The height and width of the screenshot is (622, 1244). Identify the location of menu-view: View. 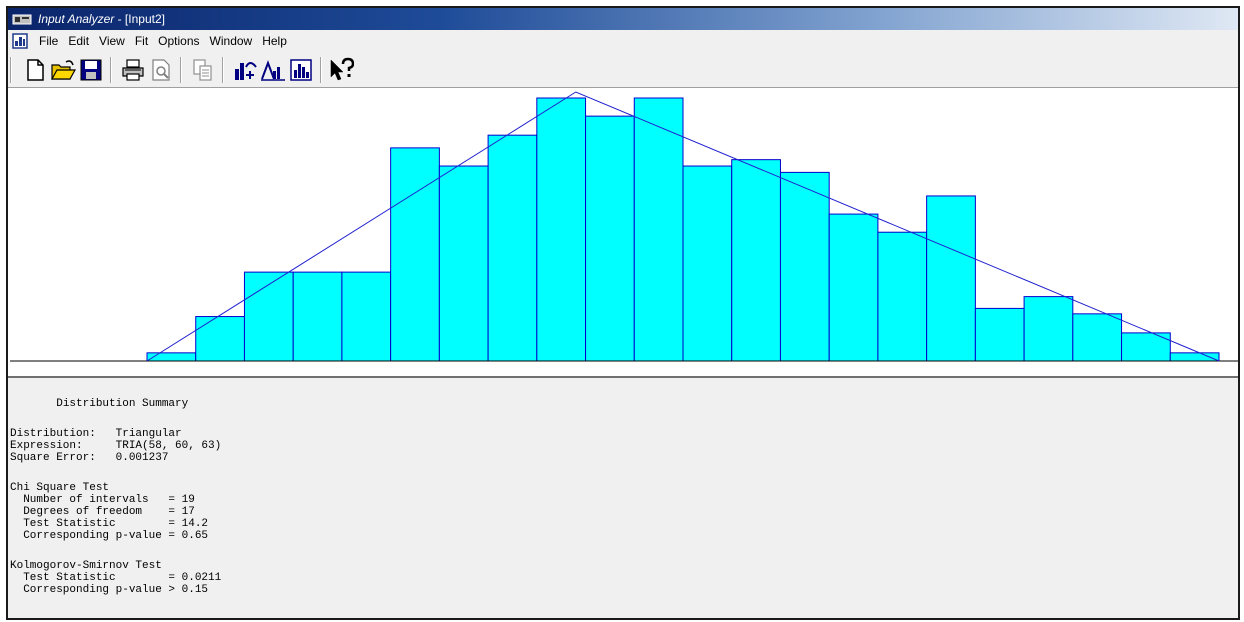
(112, 41).